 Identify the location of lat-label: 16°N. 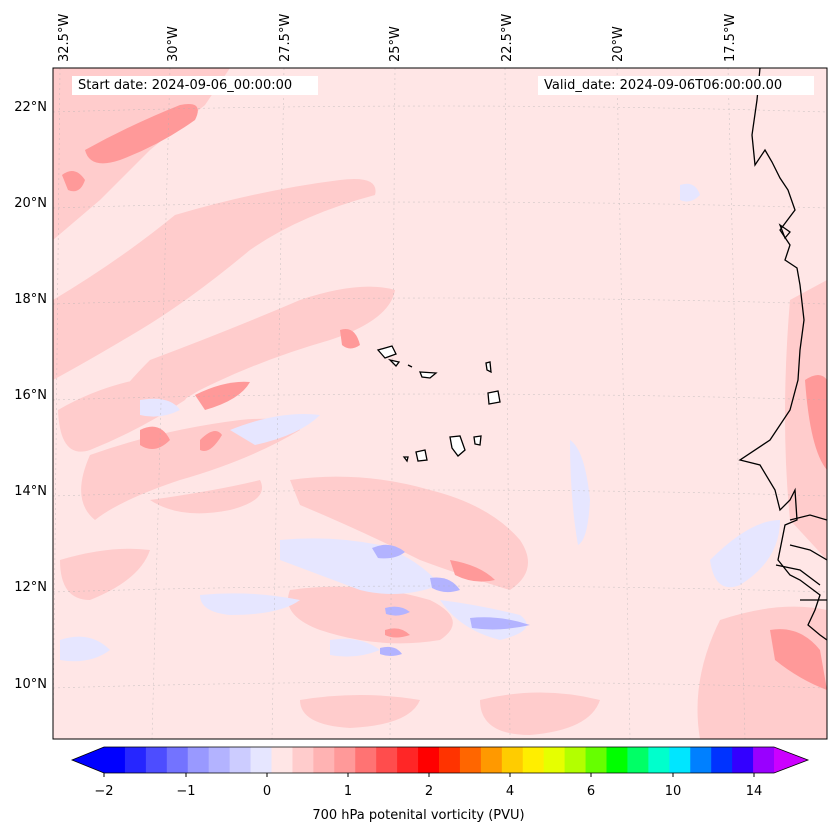
(30, 395).